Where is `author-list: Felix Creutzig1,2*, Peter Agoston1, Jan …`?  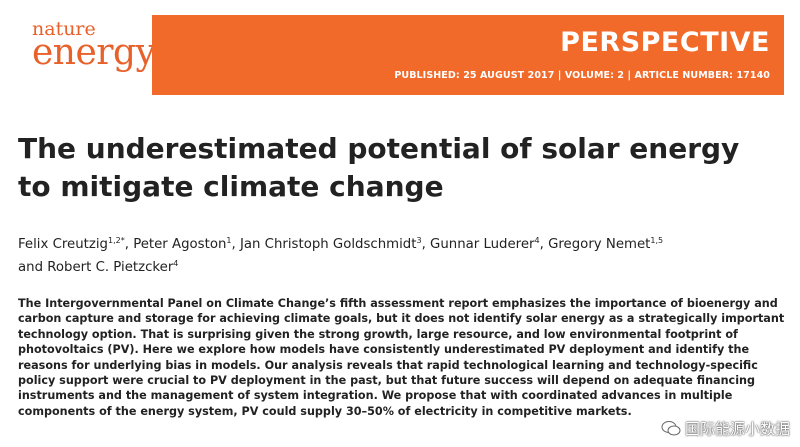 author-list: Felix Creutzig1,2*, Peter Agoston1, Jan … is located at coordinates (403, 256).